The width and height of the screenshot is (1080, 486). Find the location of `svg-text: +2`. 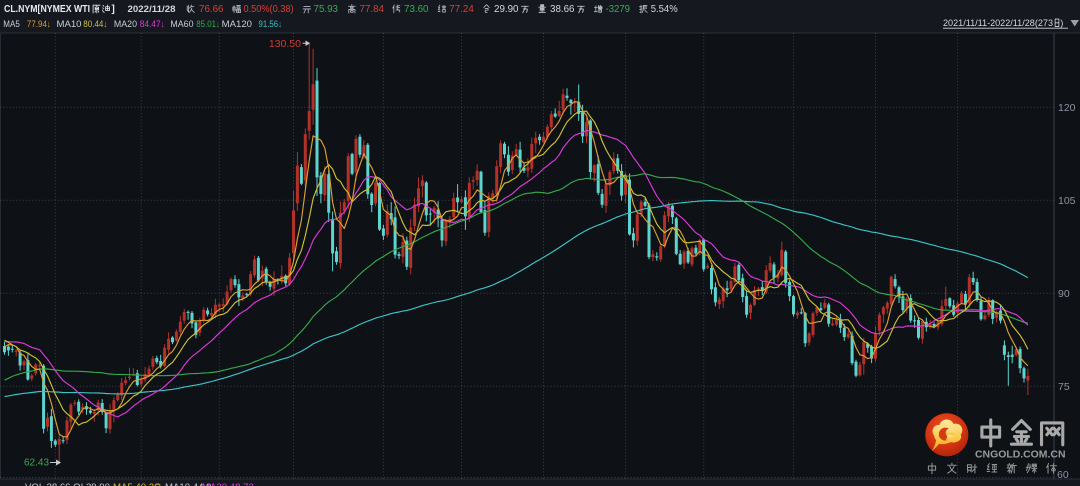

svg-text: +2 is located at coordinates (155, 484).